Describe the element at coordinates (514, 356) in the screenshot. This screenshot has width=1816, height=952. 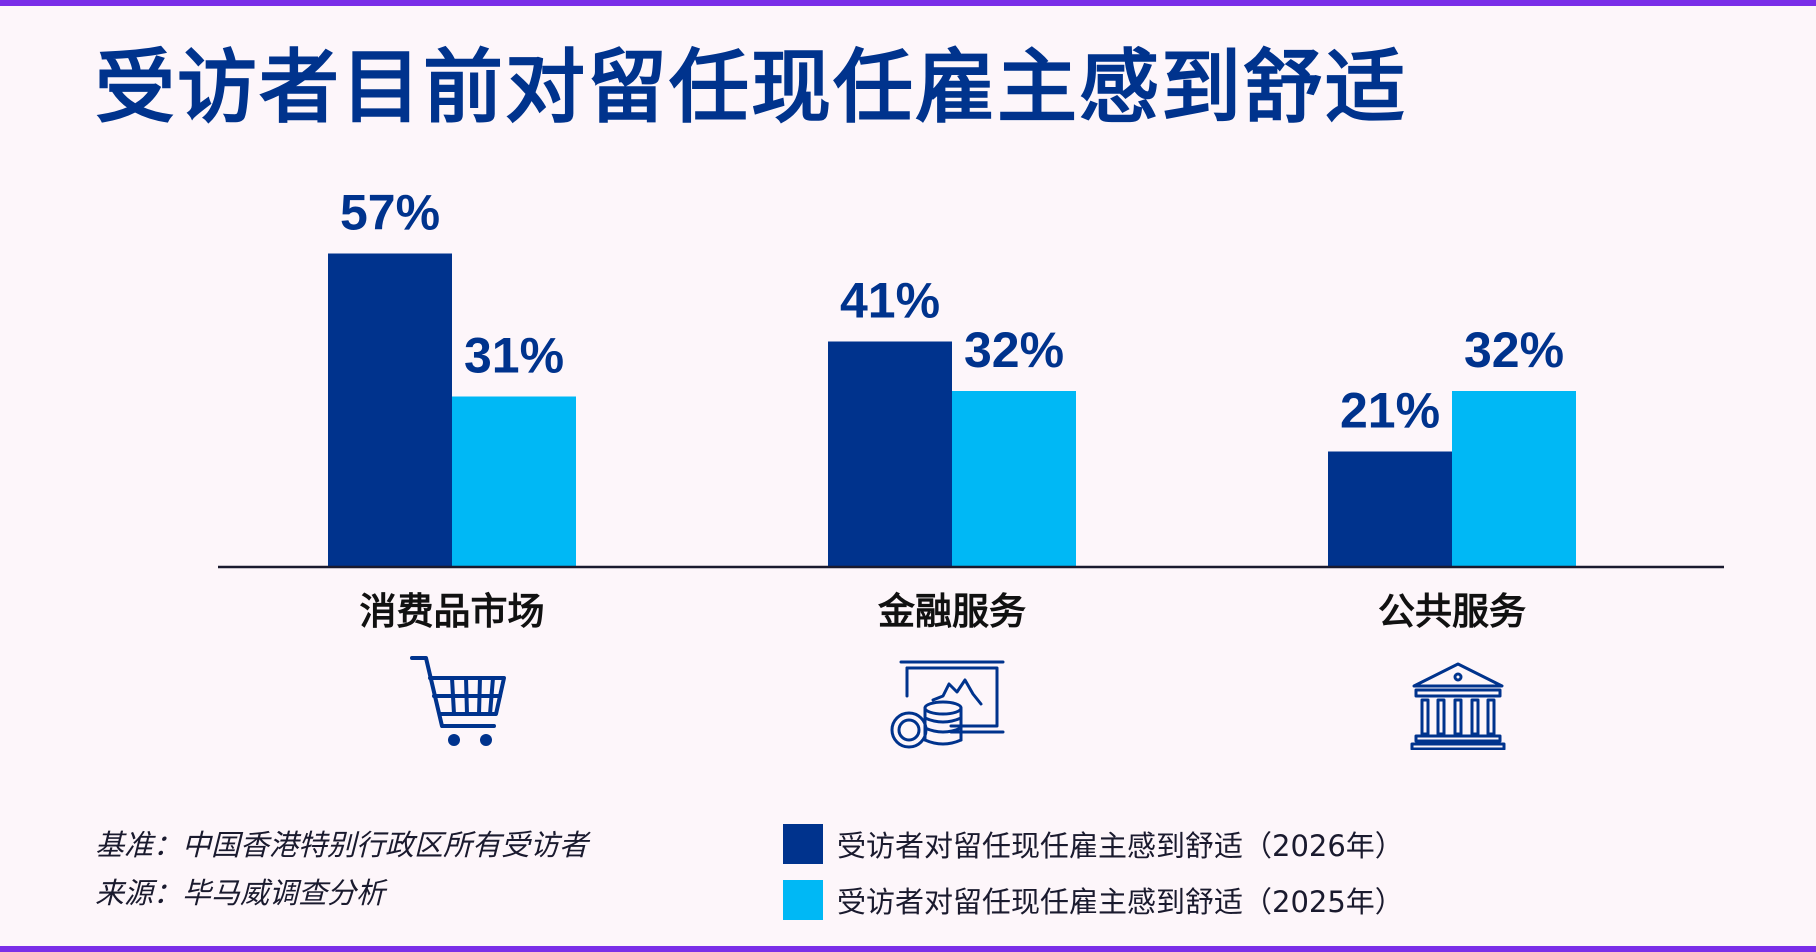
I see `data-label-0-1: 31%` at that location.